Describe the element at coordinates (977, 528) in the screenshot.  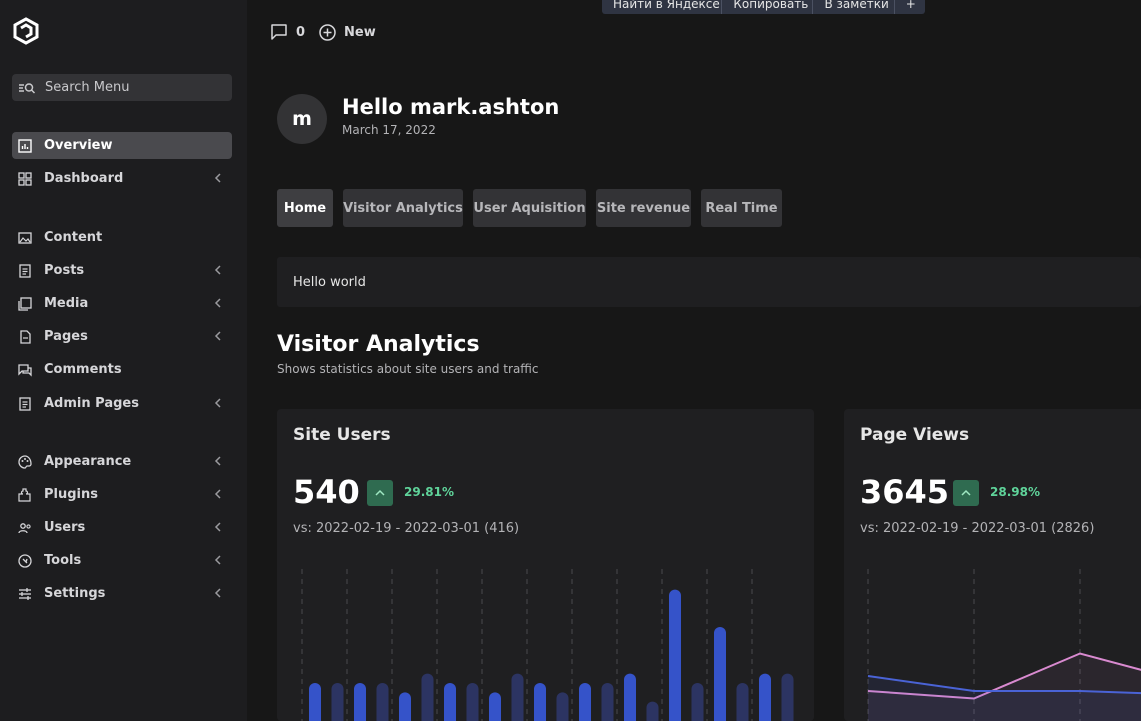
I see `compare-text: vs: 2022-02-19 - 2022-03-01 (2826)` at that location.